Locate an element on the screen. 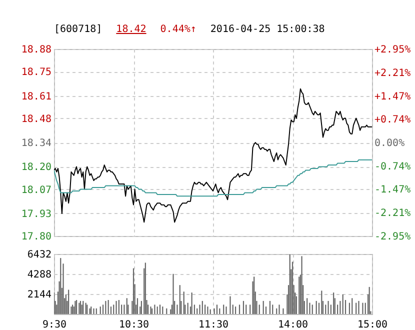  y-tick-label: 18.88 is located at coordinates (36, 50).